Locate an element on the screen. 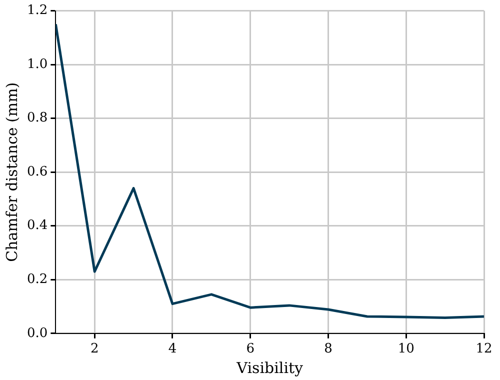  x-tick-label: 2 is located at coordinates (94, 349).